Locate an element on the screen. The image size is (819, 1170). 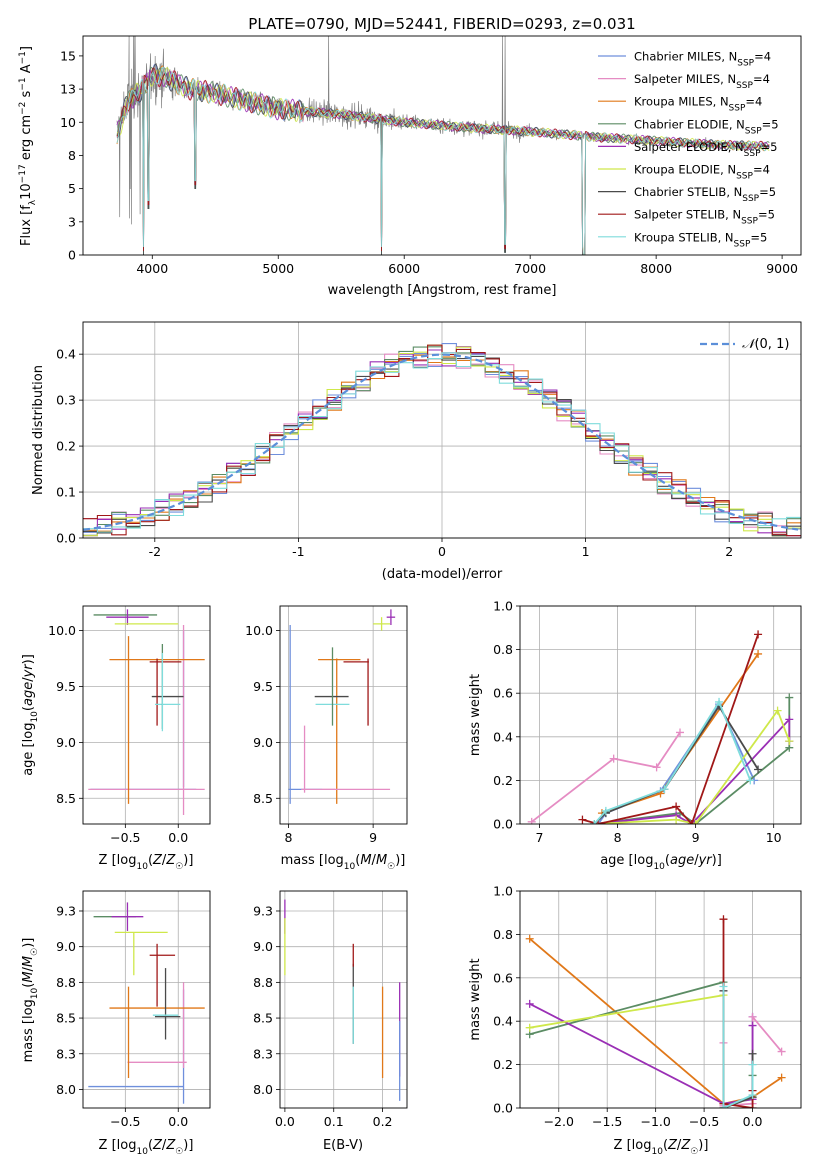
x-tick-label: -2 is located at coordinates (155, 551).